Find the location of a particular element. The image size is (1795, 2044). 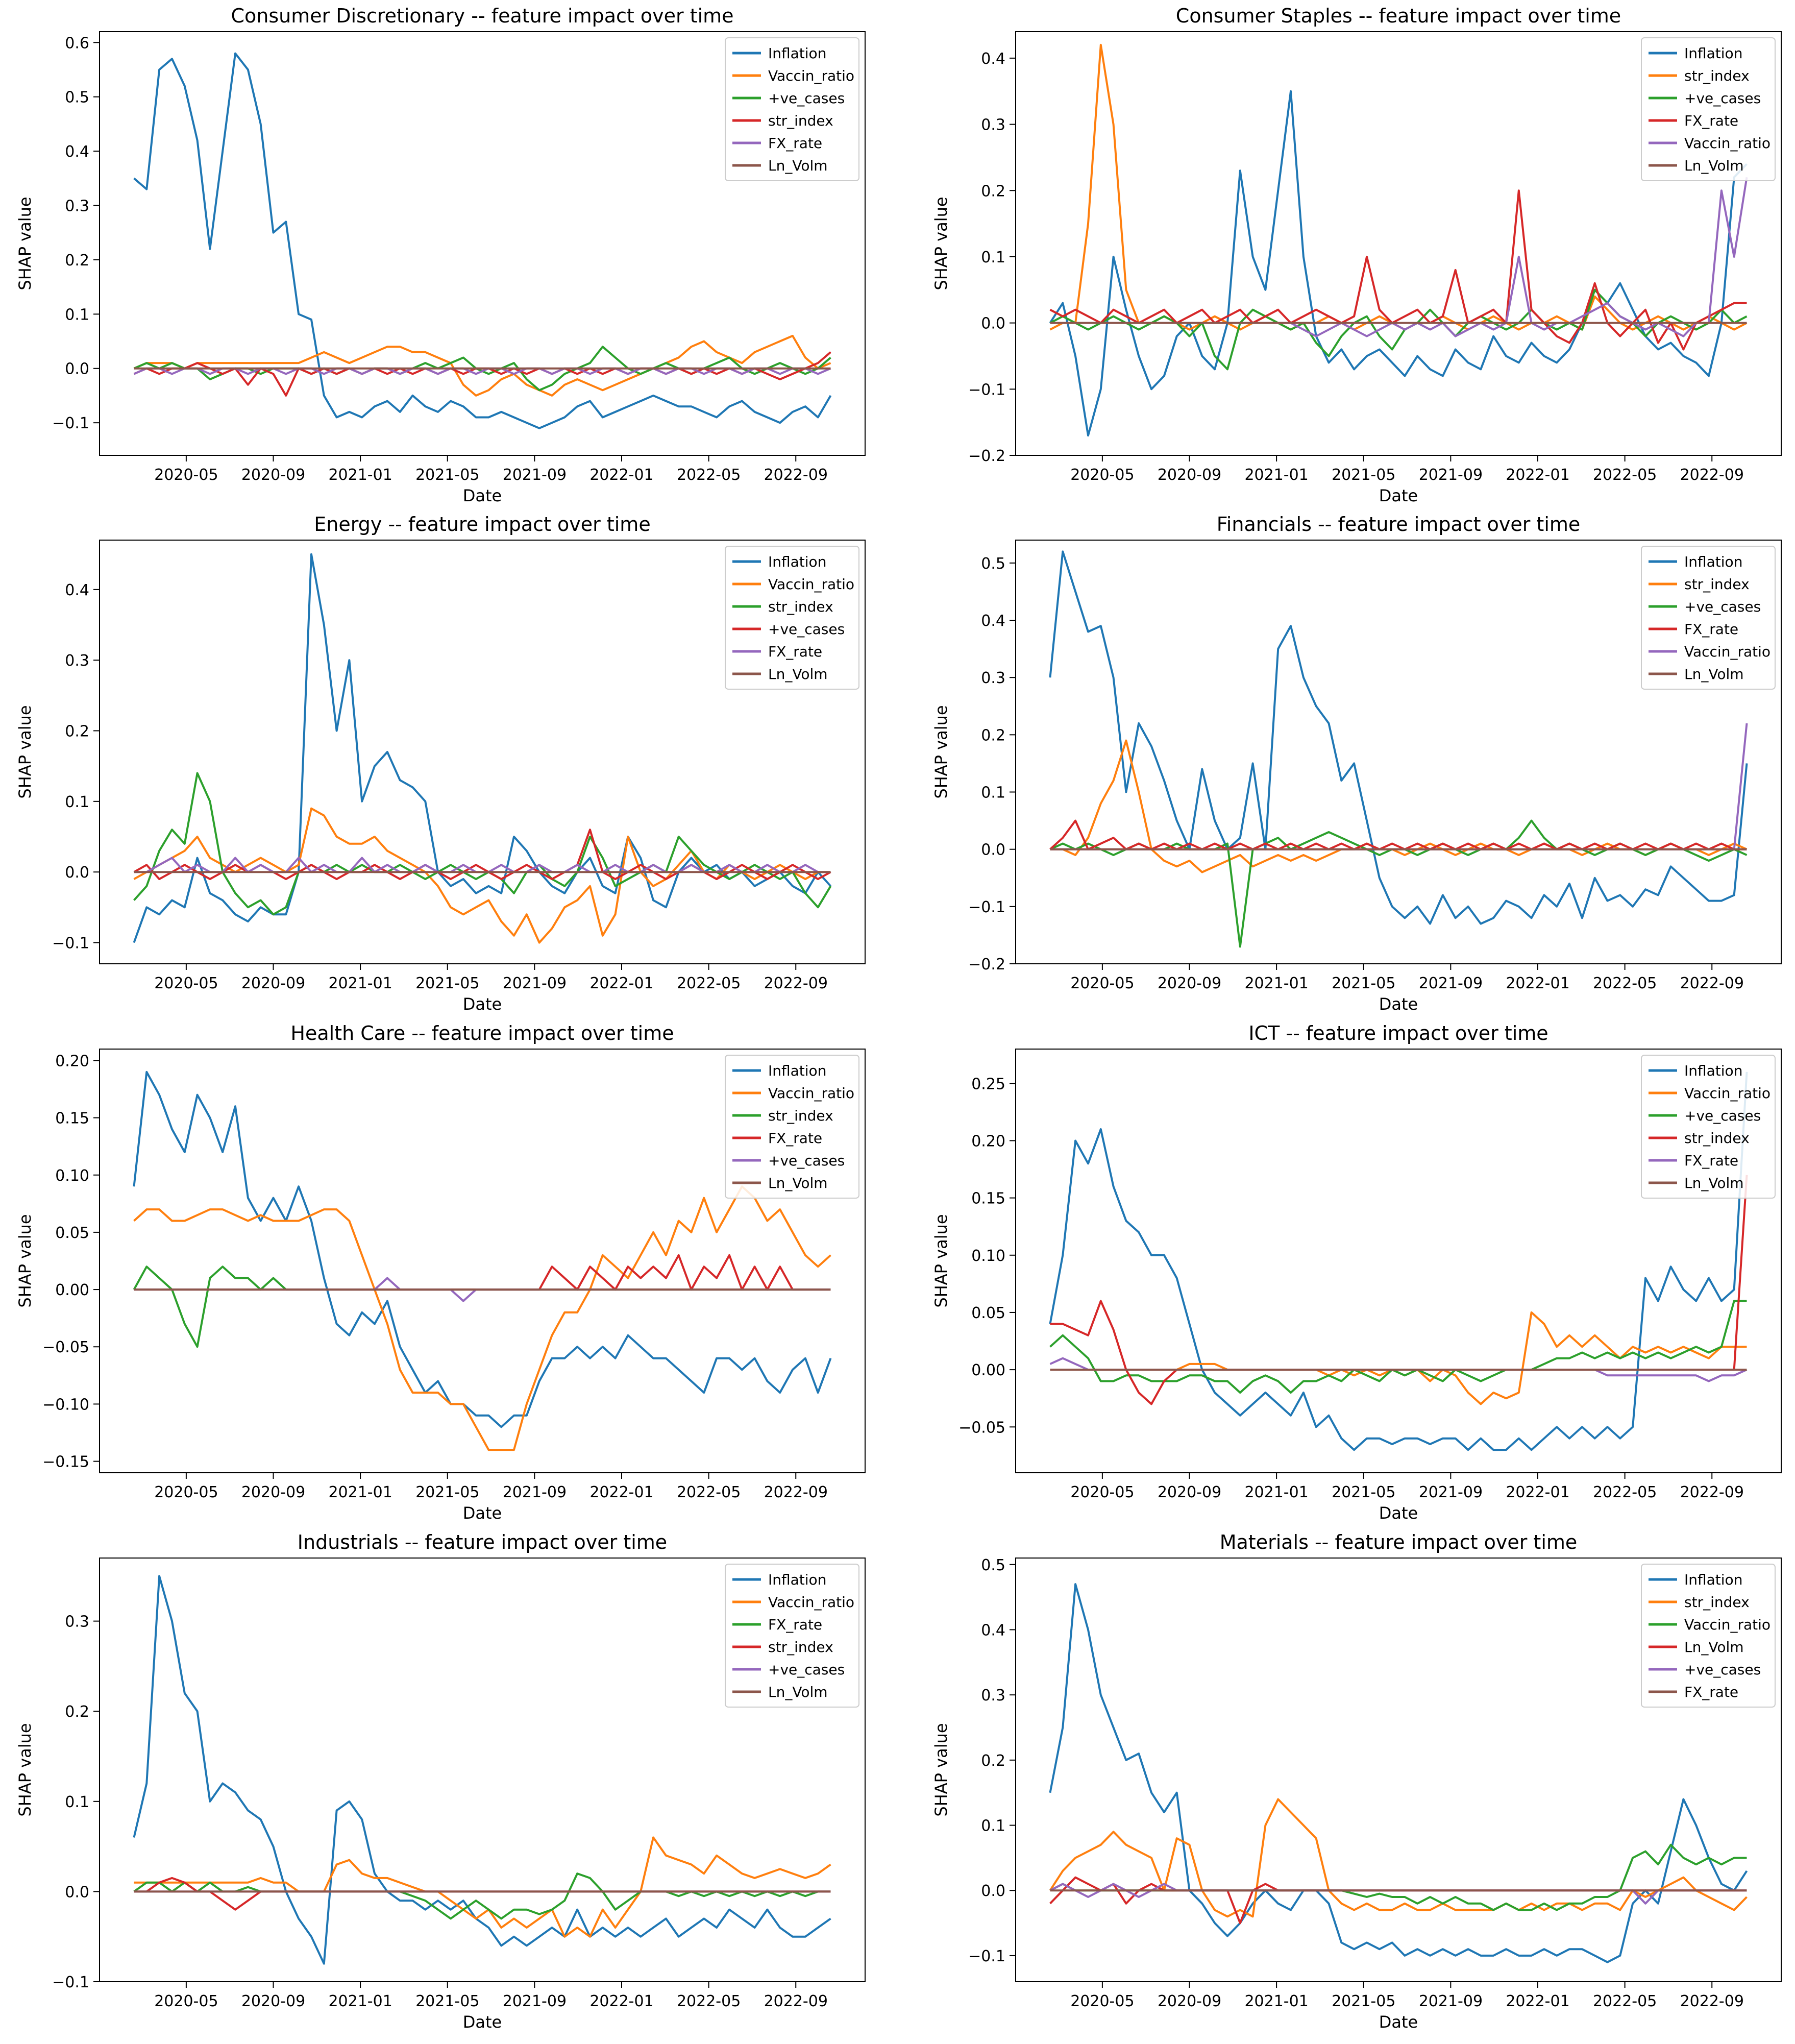

series-line-vaccin-ratio is located at coordinates (1399, 787).